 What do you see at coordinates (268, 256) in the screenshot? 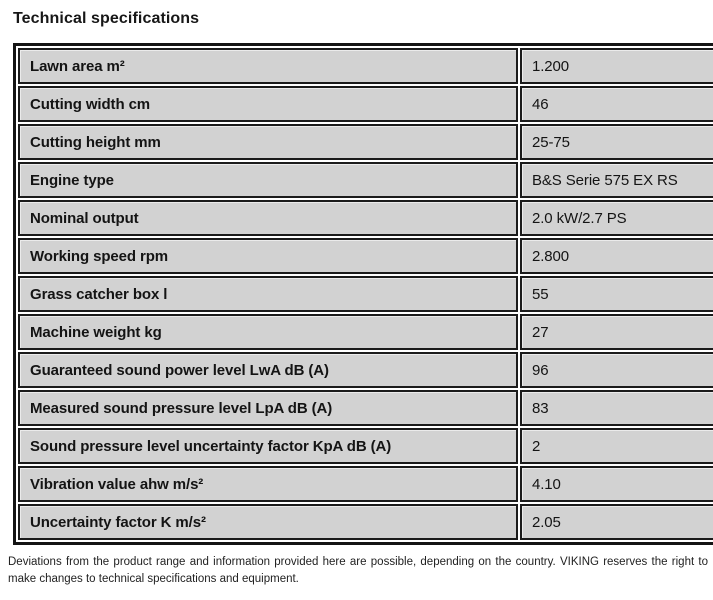
I see `spec-label: Working speed rpm` at bounding box center [268, 256].